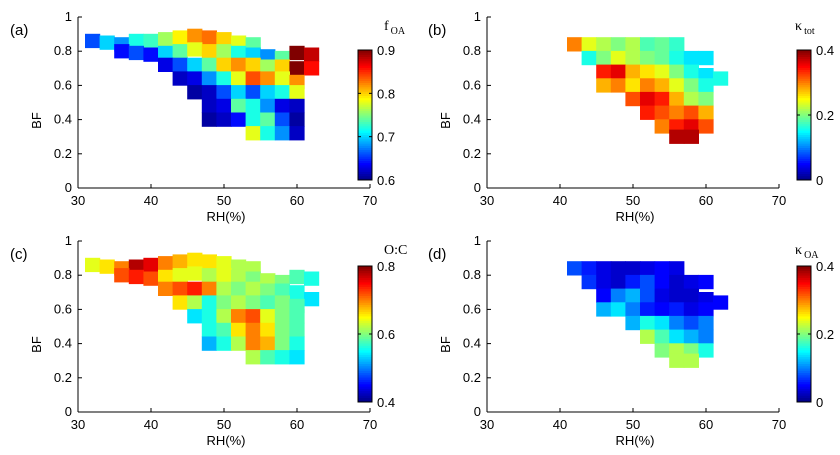 This screenshot has width=840, height=455. What do you see at coordinates (19, 30) in the screenshot?
I see `panel-label: (a)` at bounding box center [19, 30].